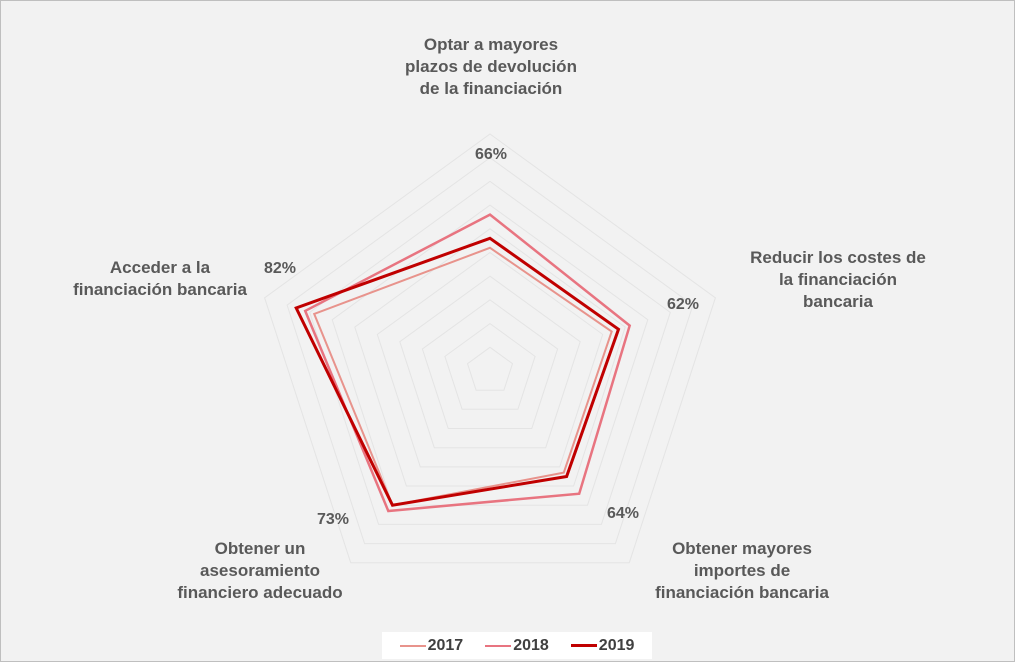 This screenshot has width=1015, height=662. Describe the element at coordinates (838, 257) in the screenshot. I see `axis-label-1-line-0: Reducir los costes de` at that location.